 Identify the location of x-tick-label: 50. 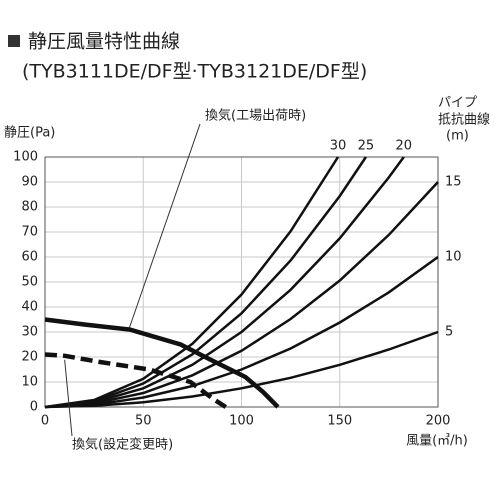
(143, 421).